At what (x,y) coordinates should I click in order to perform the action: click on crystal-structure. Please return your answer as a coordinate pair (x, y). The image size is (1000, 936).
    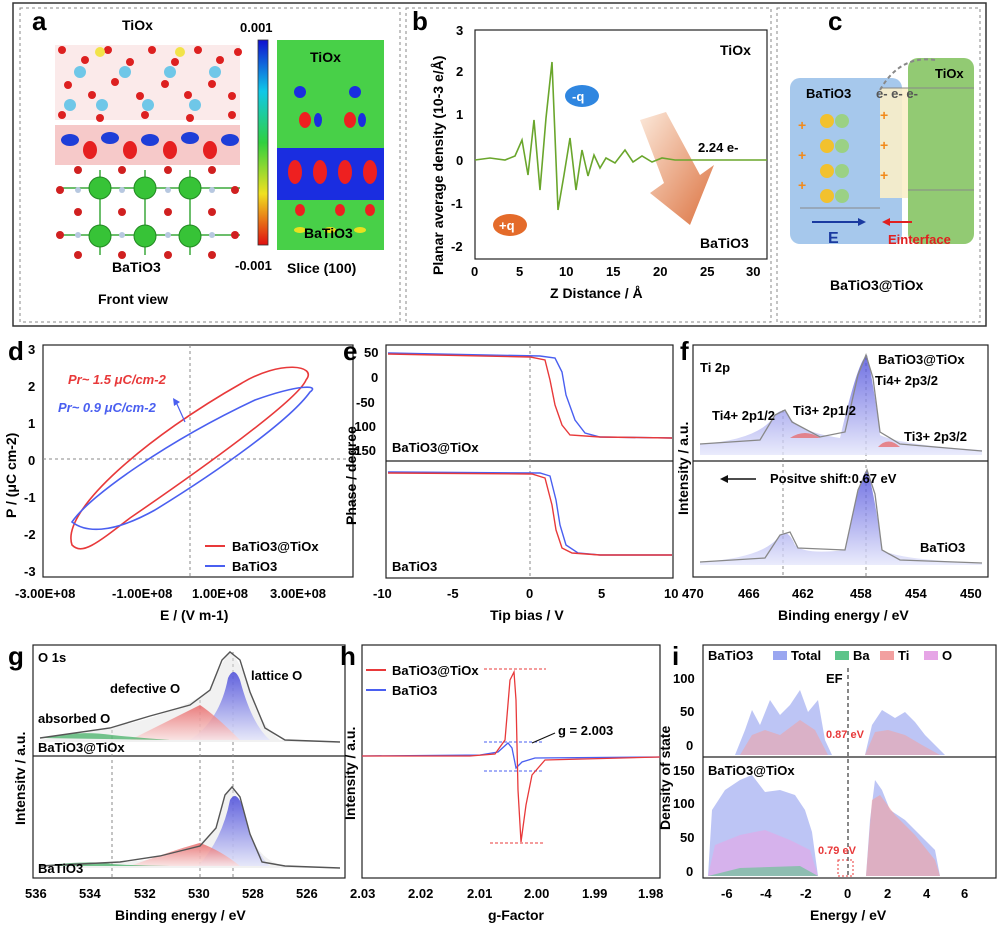
    Looking at the image, I should click on (148, 152).